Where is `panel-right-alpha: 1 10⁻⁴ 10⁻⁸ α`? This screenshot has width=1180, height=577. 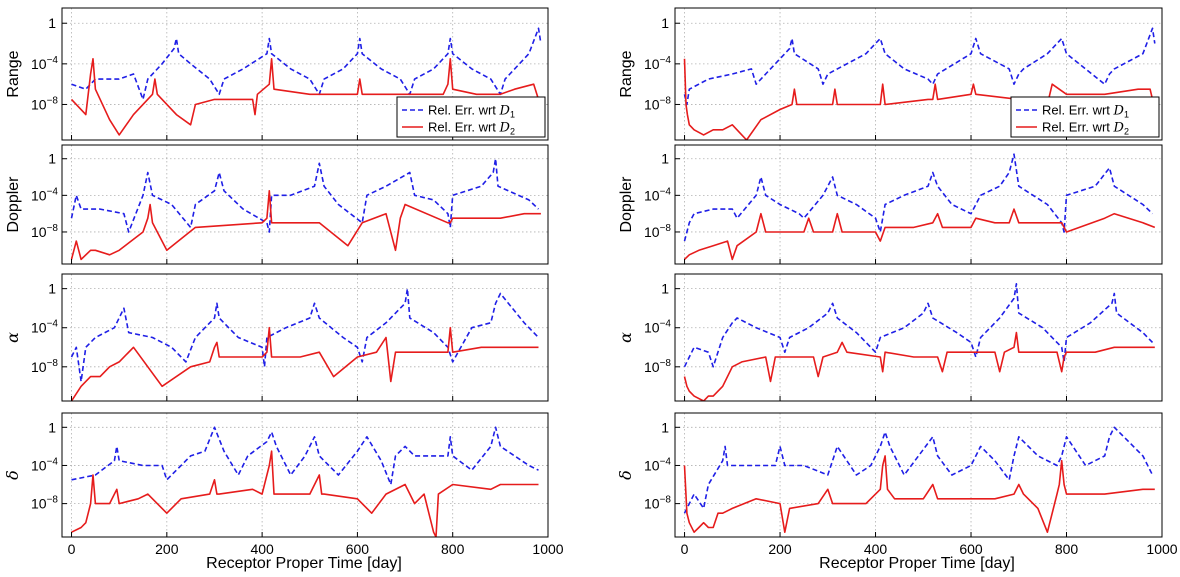 panel-right-alpha: 1 10⁻⁴ 10⁻⁸ α is located at coordinates (889, 337).